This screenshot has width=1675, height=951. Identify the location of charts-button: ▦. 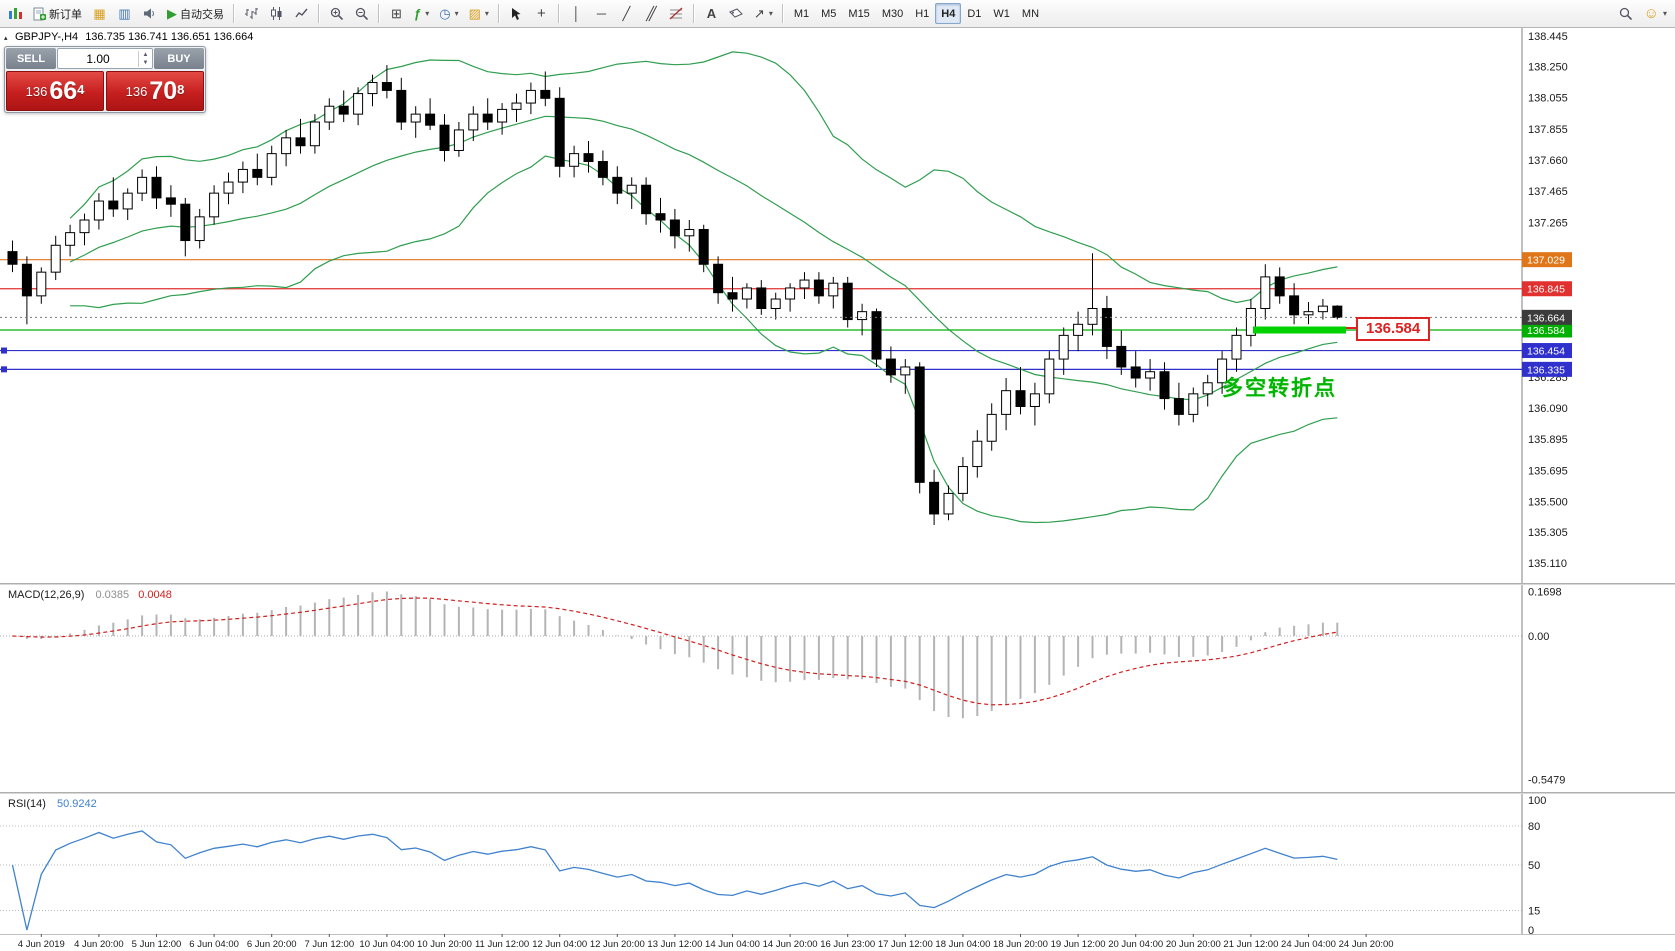
(99, 13).